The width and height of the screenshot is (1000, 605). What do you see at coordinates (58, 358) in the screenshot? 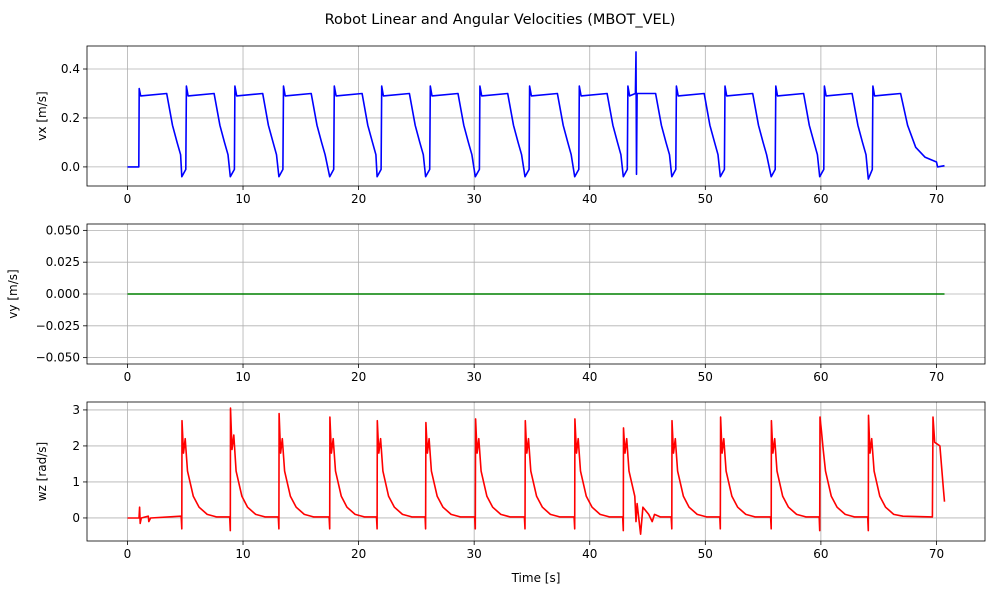
I see `y-tick-label: −0.050` at bounding box center [58, 358].